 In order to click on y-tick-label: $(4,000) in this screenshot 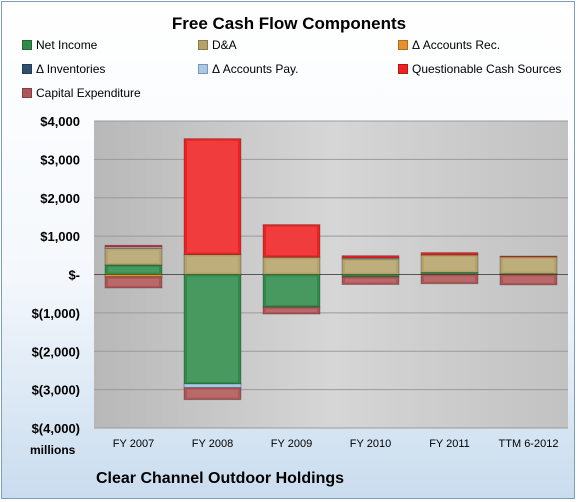, I will do `click(56, 428)`.